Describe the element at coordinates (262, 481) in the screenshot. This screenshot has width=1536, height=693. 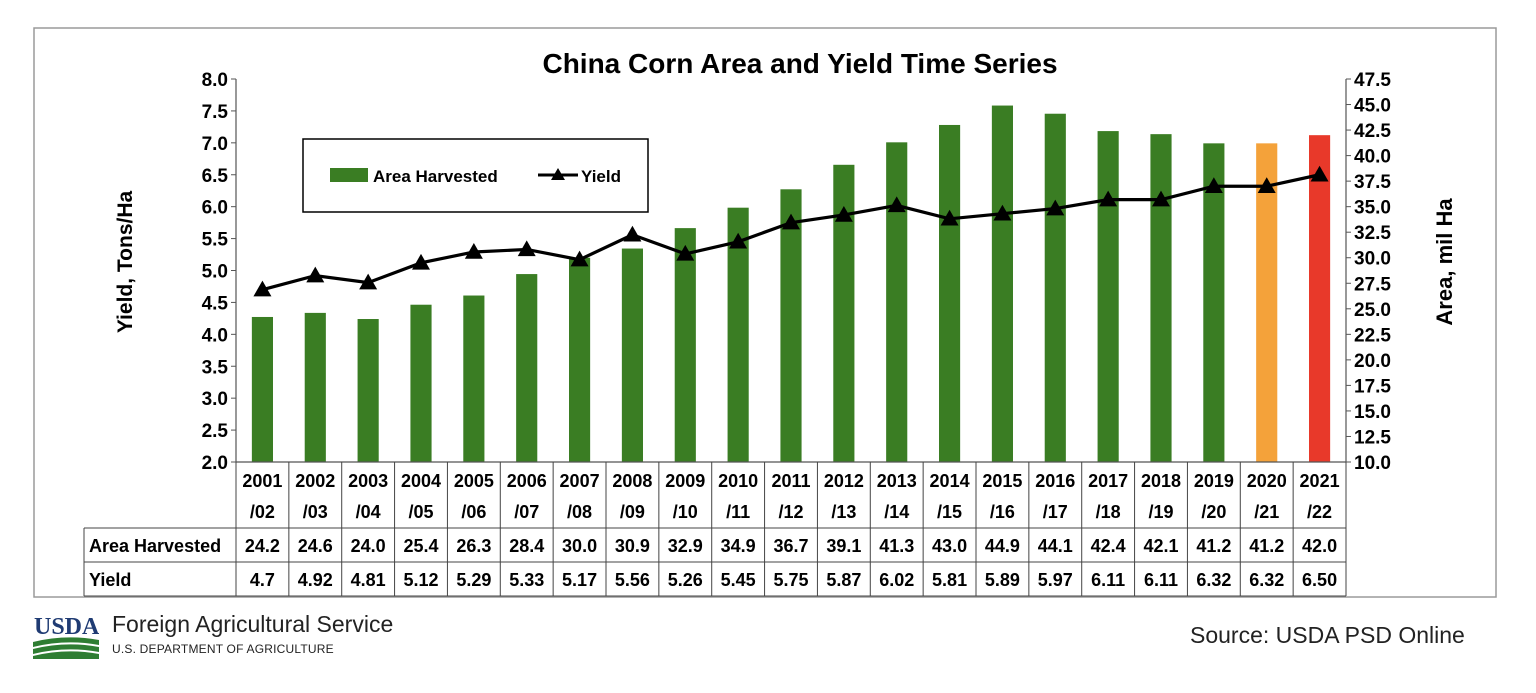
I see `x-tick-label-year: 2001` at that location.